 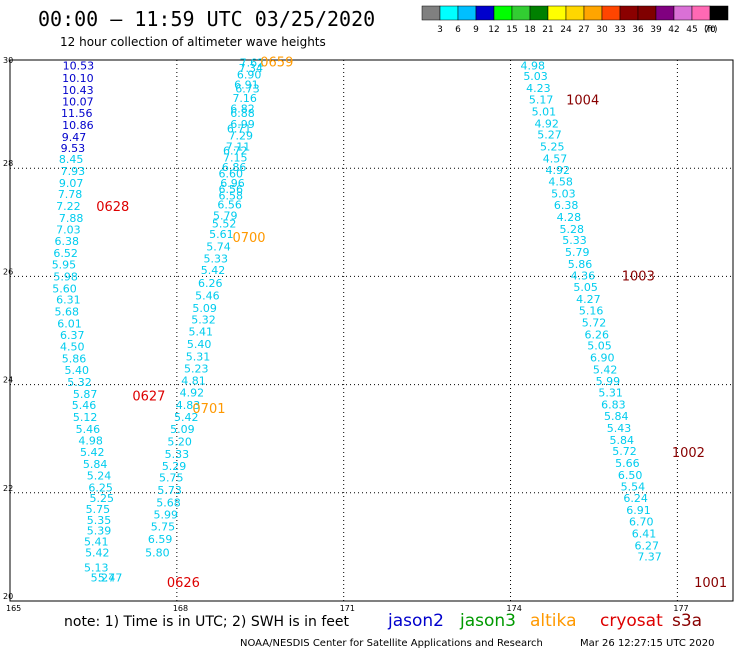 I want to click on color-scale-tick: 33, so click(x=619, y=30).